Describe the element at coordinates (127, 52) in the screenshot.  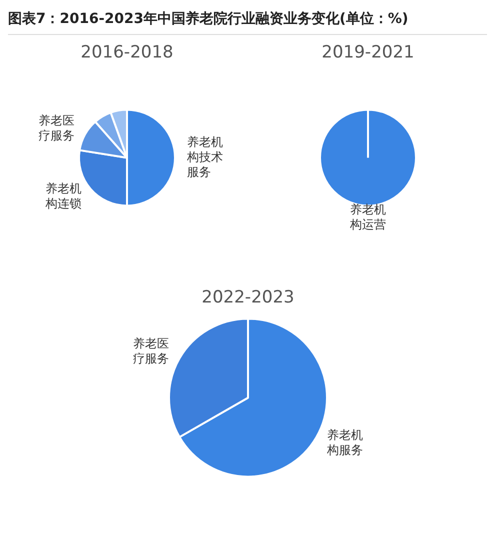
I see `chart-subtitle: 2016-2018` at that location.